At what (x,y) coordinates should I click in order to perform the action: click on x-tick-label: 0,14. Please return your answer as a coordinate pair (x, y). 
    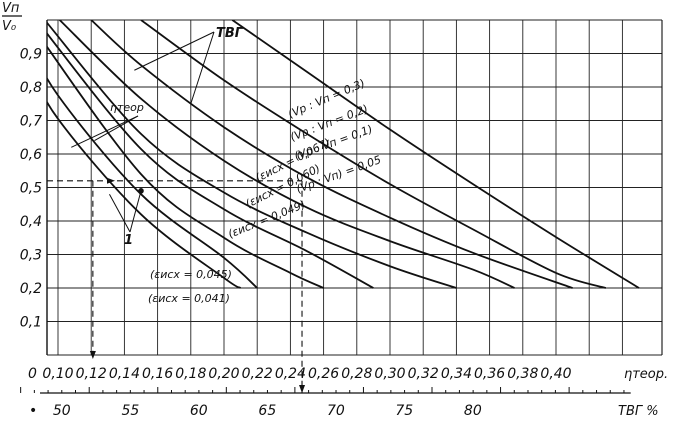
    Looking at the image, I should click on (124, 374).